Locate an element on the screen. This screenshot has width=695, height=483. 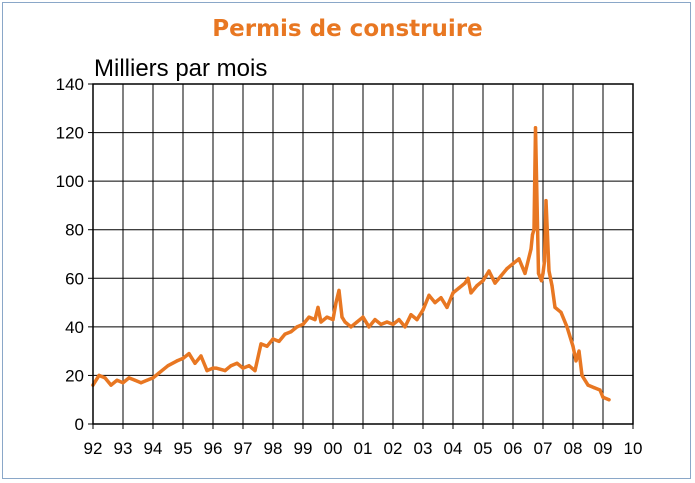
x-tick-label: 09 is located at coordinates (603, 448).